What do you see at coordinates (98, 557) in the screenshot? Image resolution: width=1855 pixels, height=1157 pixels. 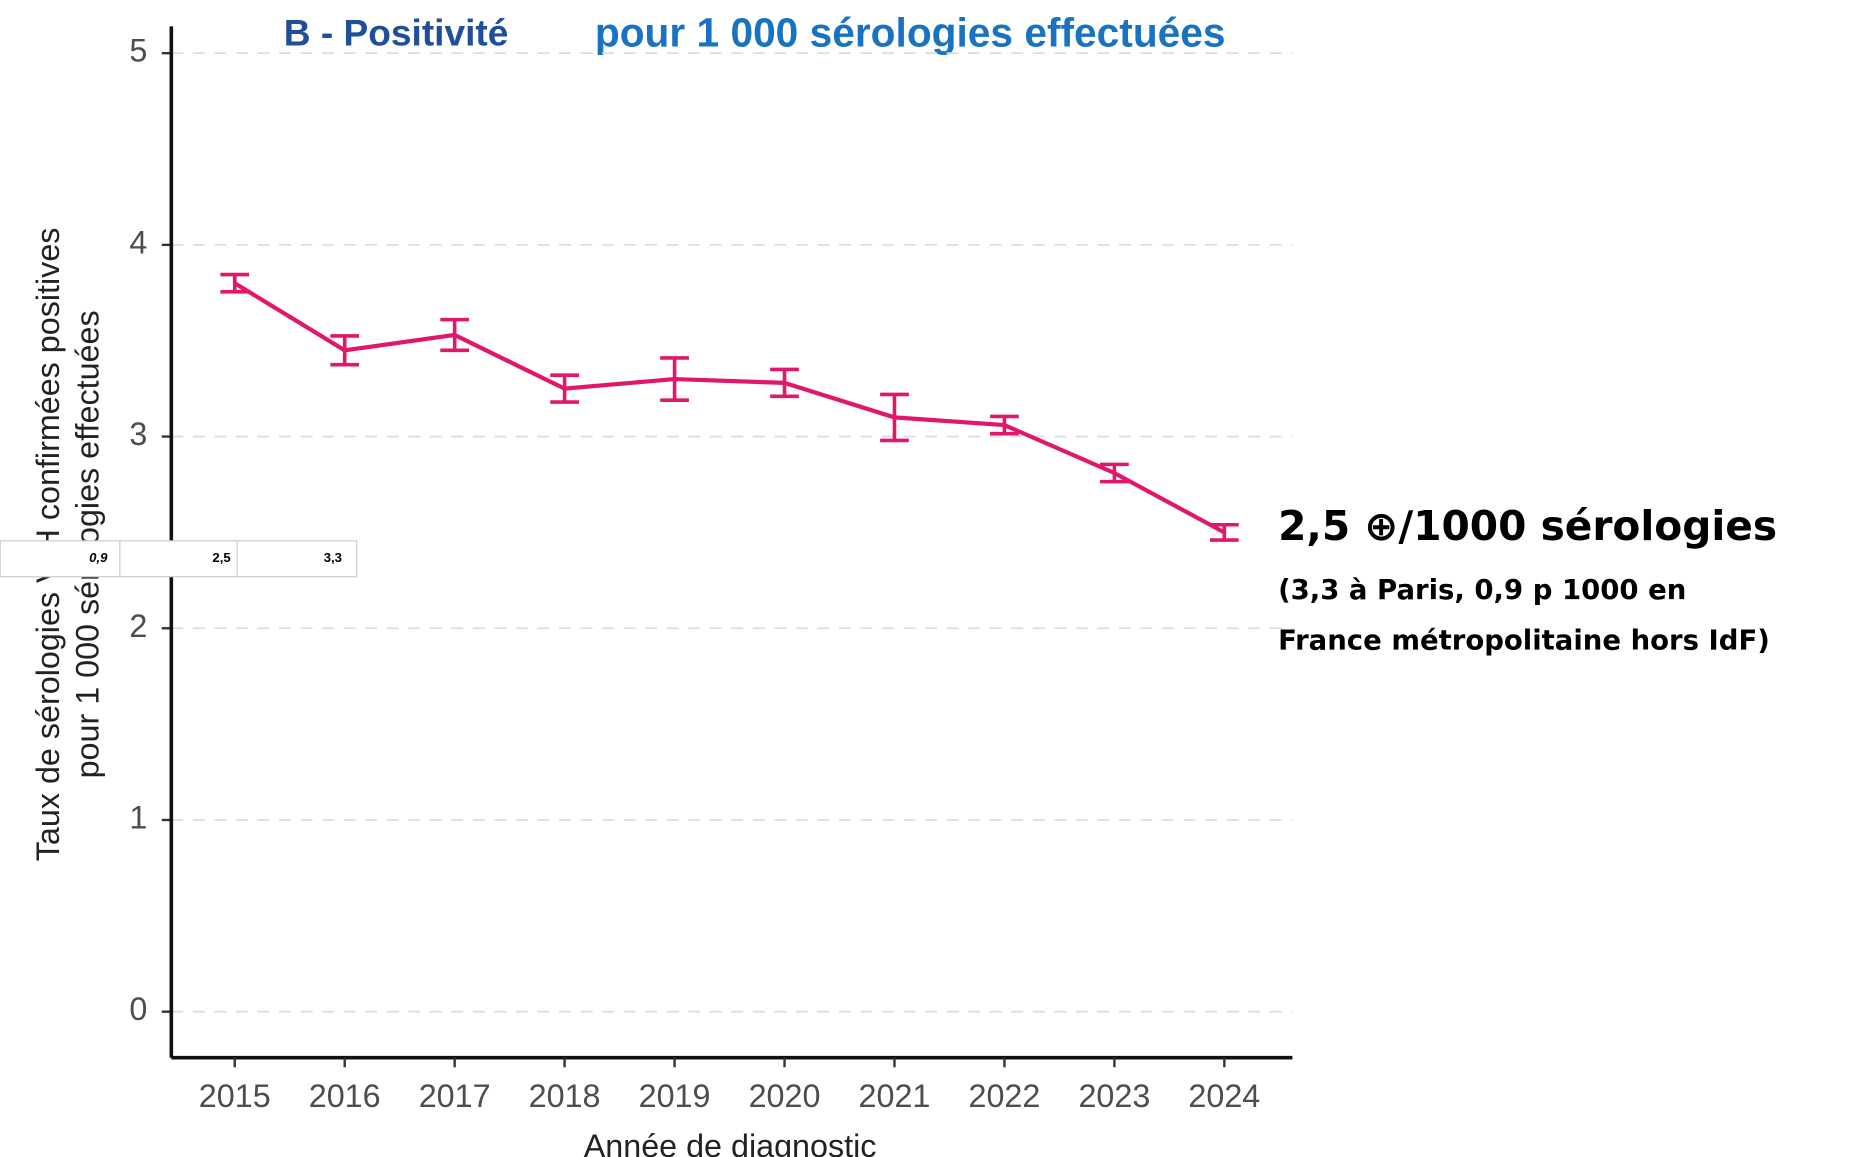 I see `inset-label: 0,9` at bounding box center [98, 557].